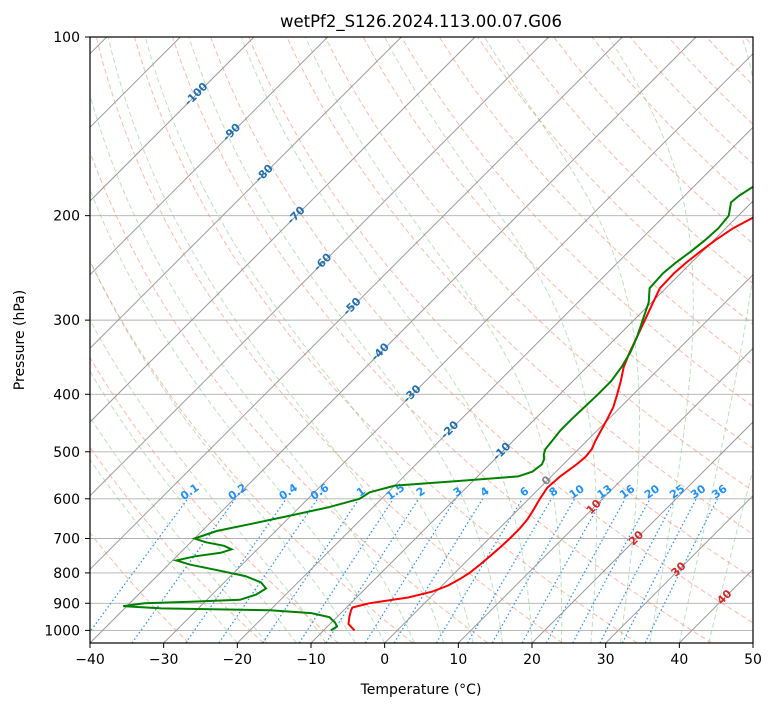  I want to click on y-tick-label: 400, so click(66, 395).